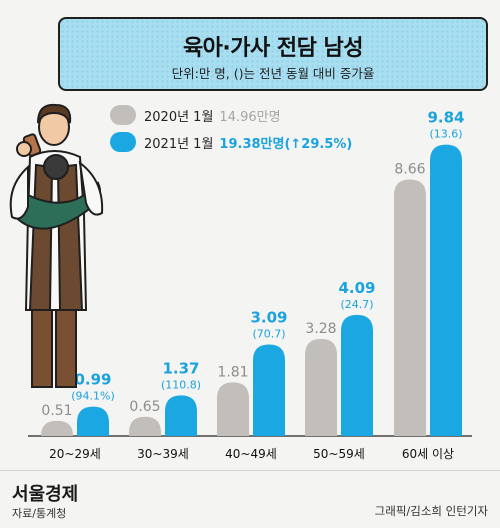  What do you see at coordinates (179, 117) in the screenshot?
I see `legend-label-2020: 2020년 1월` at bounding box center [179, 117].